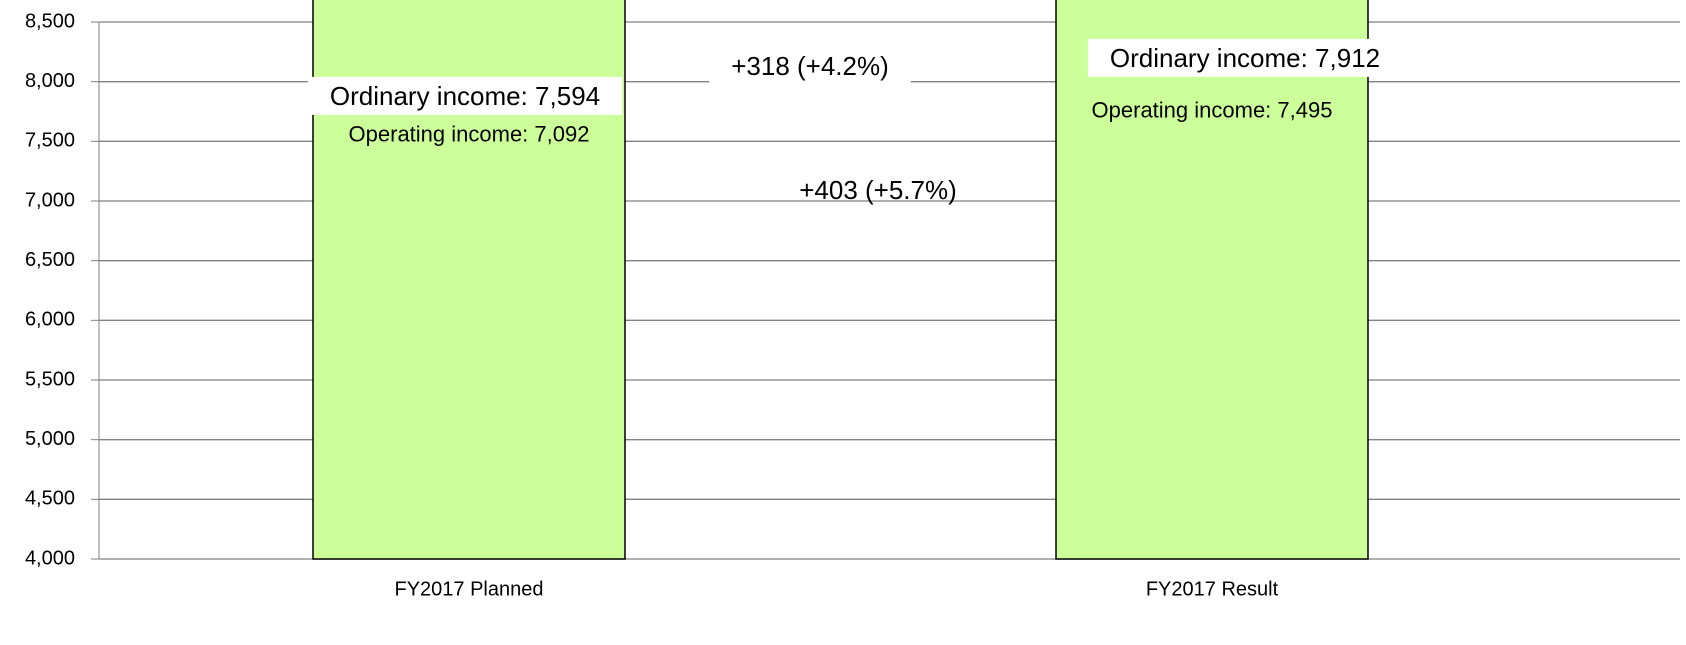 The height and width of the screenshot is (645, 1686). What do you see at coordinates (1212, 589) in the screenshot?
I see `x-tick-label: FY2017 Result` at bounding box center [1212, 589].